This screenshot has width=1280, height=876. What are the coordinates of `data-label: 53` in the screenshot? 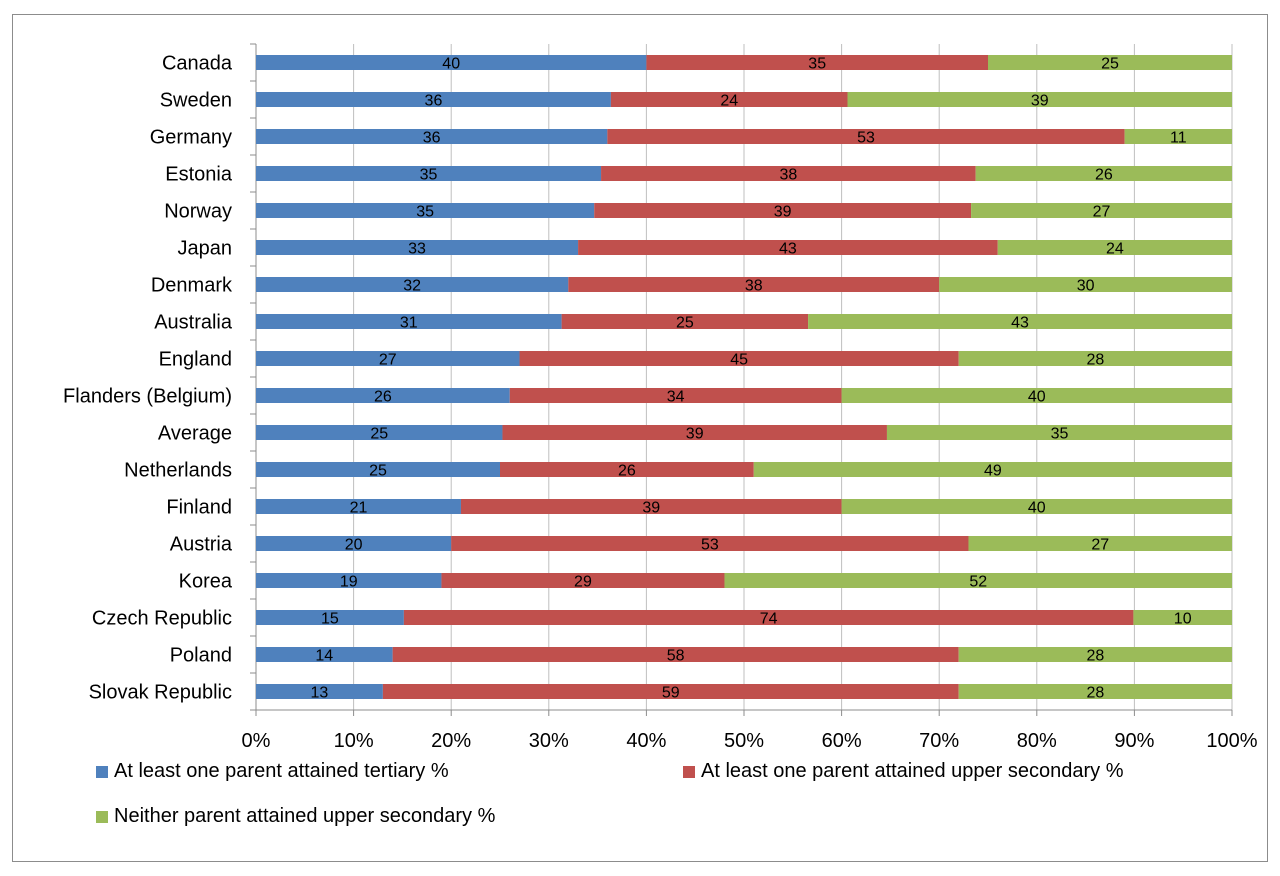 It's located at (866, 138).